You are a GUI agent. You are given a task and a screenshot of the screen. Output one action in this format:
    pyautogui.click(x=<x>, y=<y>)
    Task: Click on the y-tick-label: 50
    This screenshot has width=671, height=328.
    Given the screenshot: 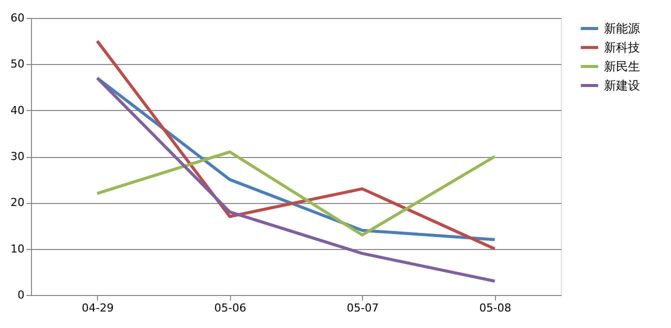 What is the action you would take?
    pyautogui.click(x=17, y=64)
    